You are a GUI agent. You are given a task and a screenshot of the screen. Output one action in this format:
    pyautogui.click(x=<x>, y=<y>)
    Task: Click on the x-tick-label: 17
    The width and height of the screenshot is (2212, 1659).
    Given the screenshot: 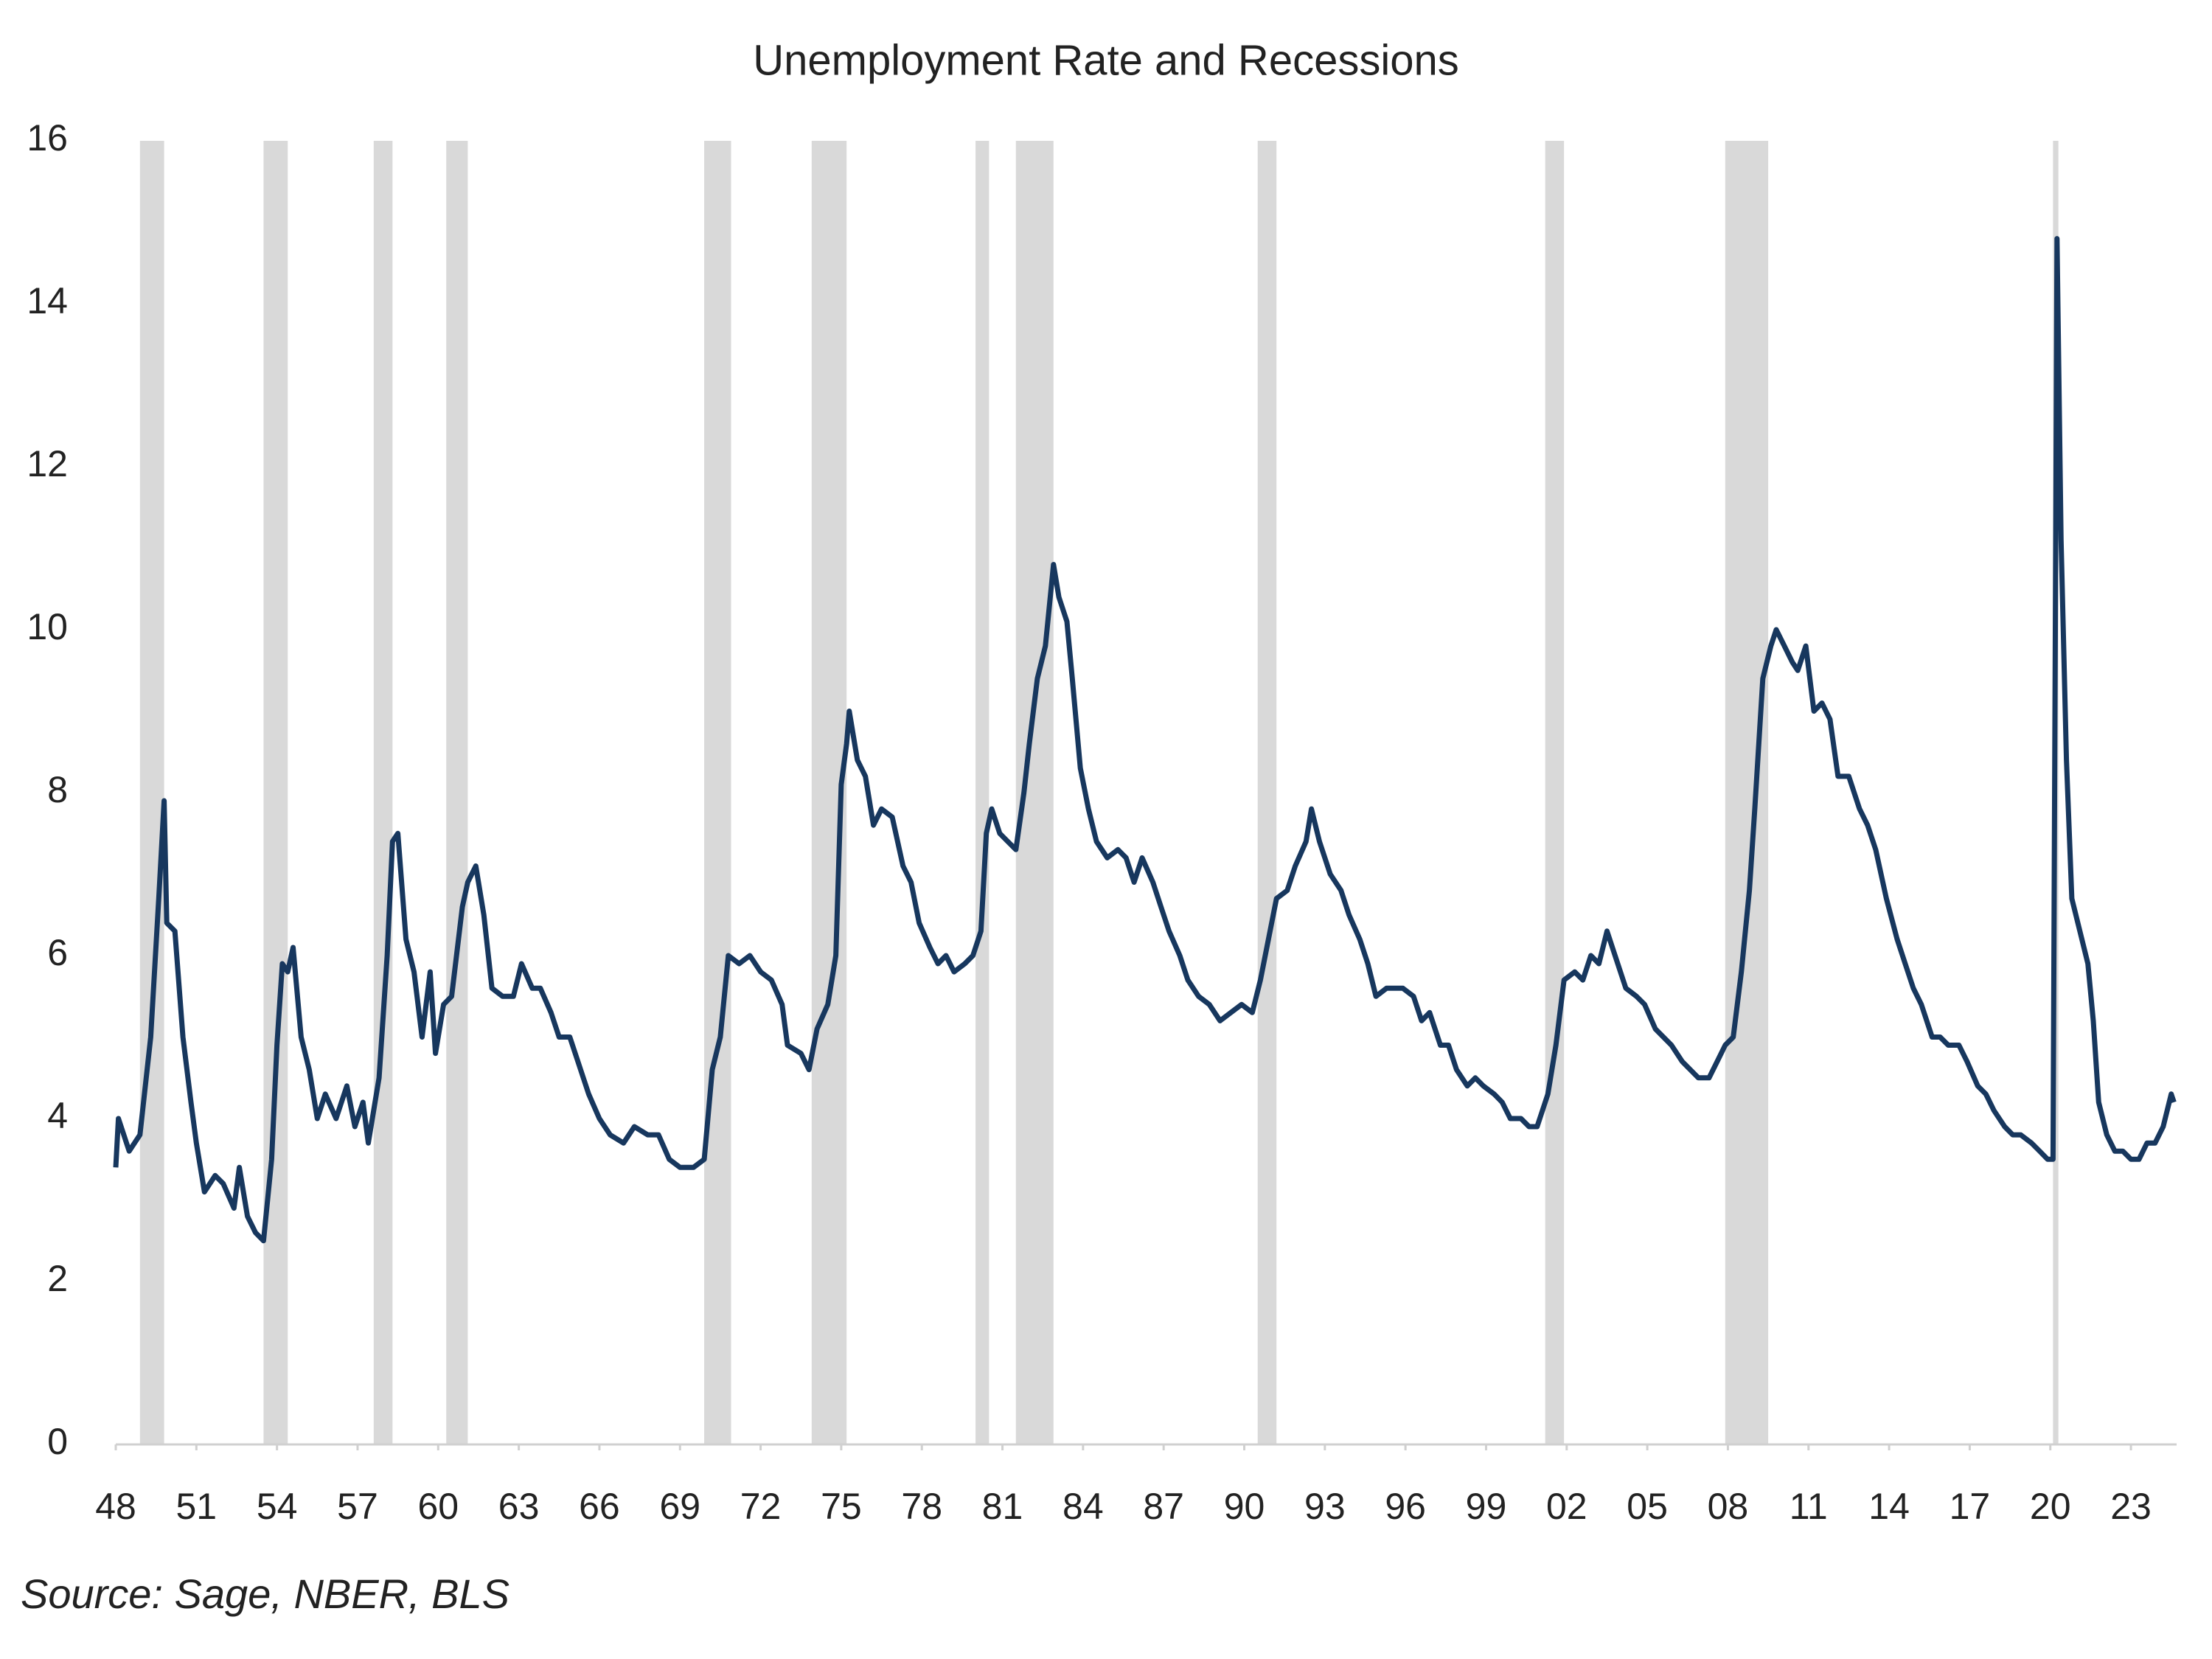 What is the action you would take?
    pyautogui.click(x=1970, y=1506)
    